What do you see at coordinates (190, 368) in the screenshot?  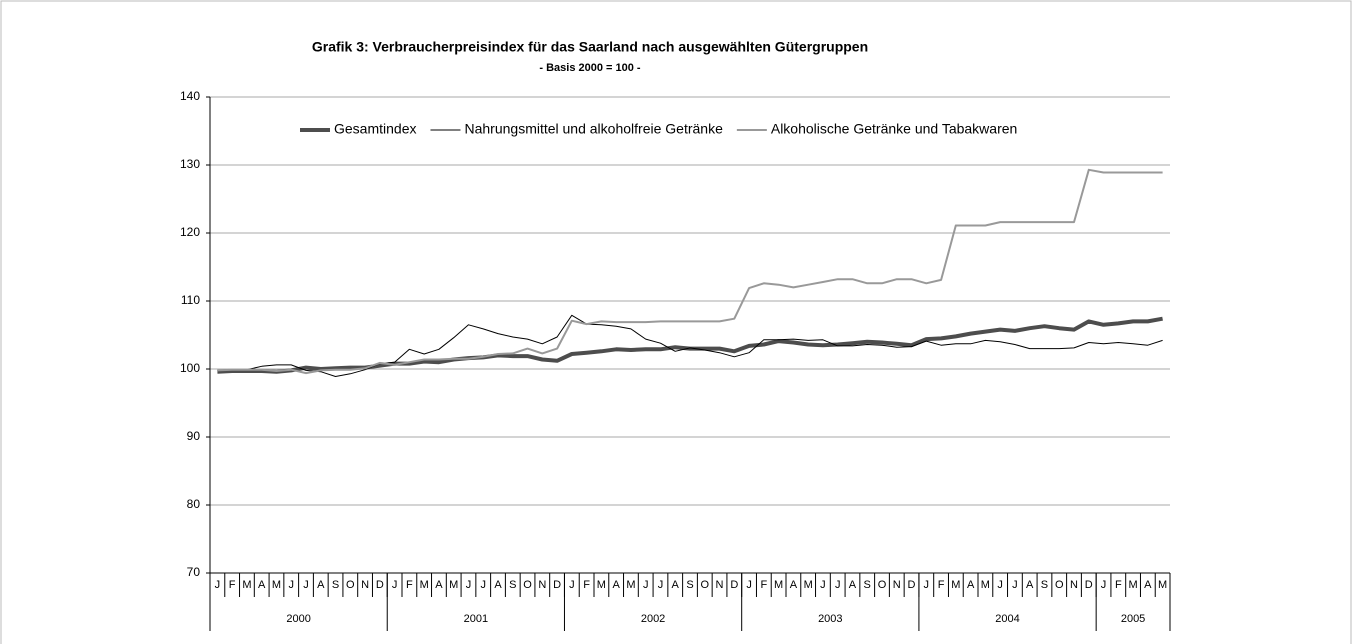 I see `y-tick-label: 100` at bounding box center [190, 368].